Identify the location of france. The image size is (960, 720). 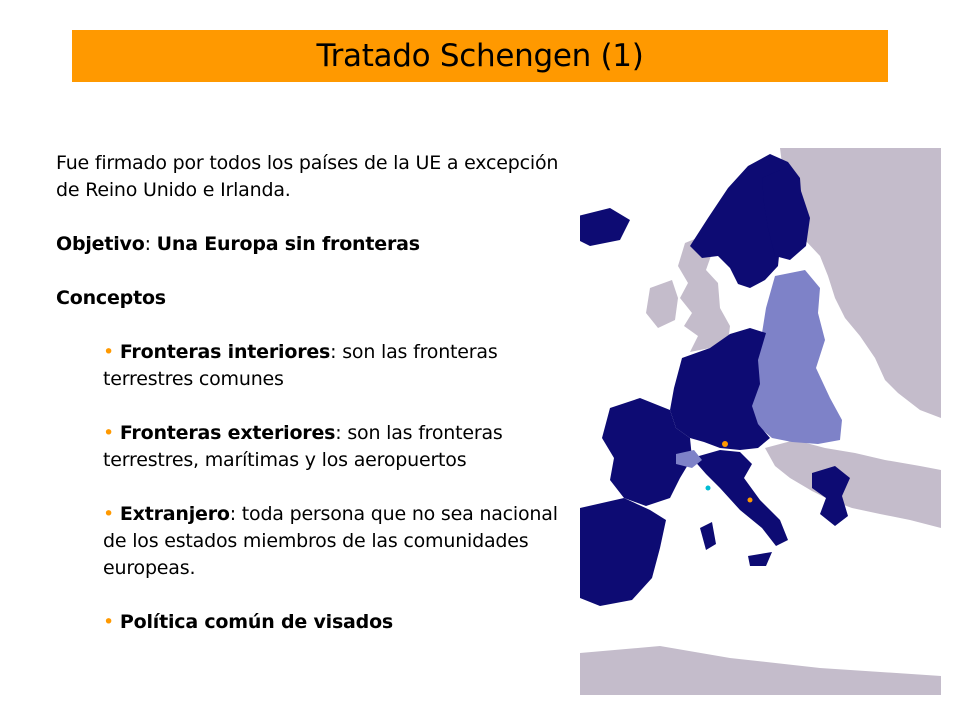
(647, 452).